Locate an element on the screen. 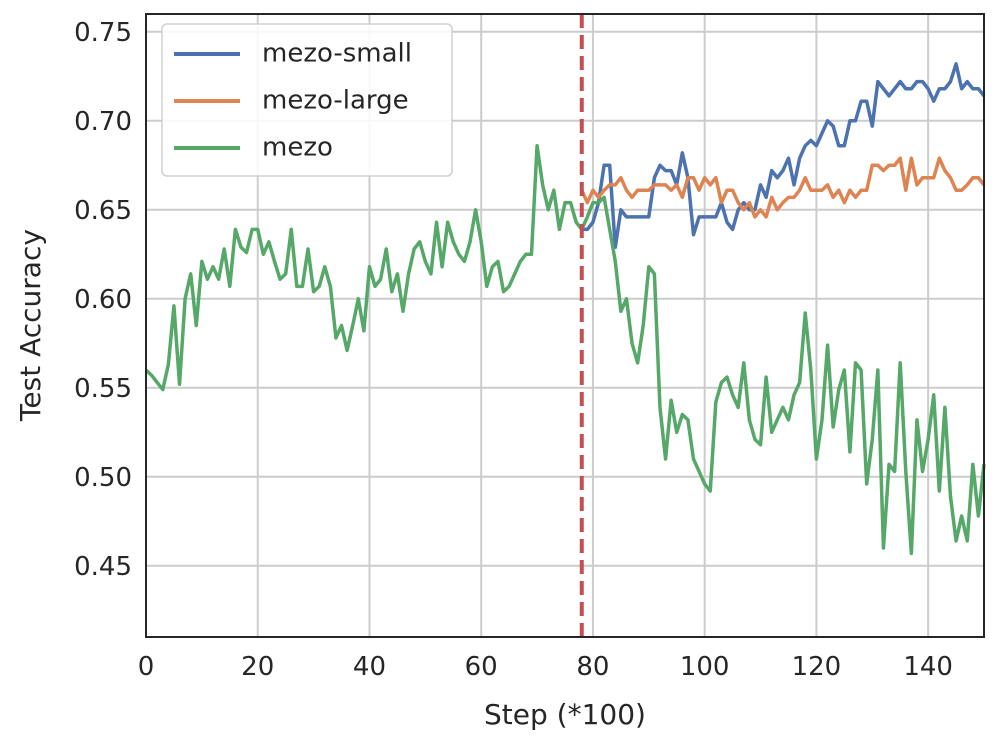 The height and width of the screenshot is (746, 997). x-tick-label: 60 is located at coordinates (481, 667).